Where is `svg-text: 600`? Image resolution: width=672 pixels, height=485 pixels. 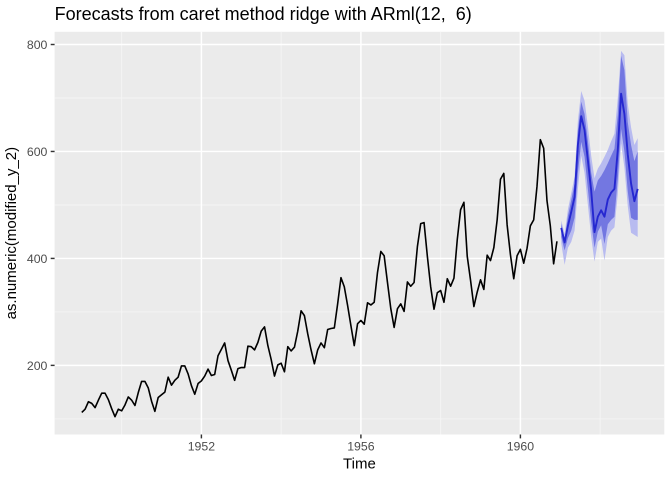 svg-text: 600 is located at coordinates (37, 152).